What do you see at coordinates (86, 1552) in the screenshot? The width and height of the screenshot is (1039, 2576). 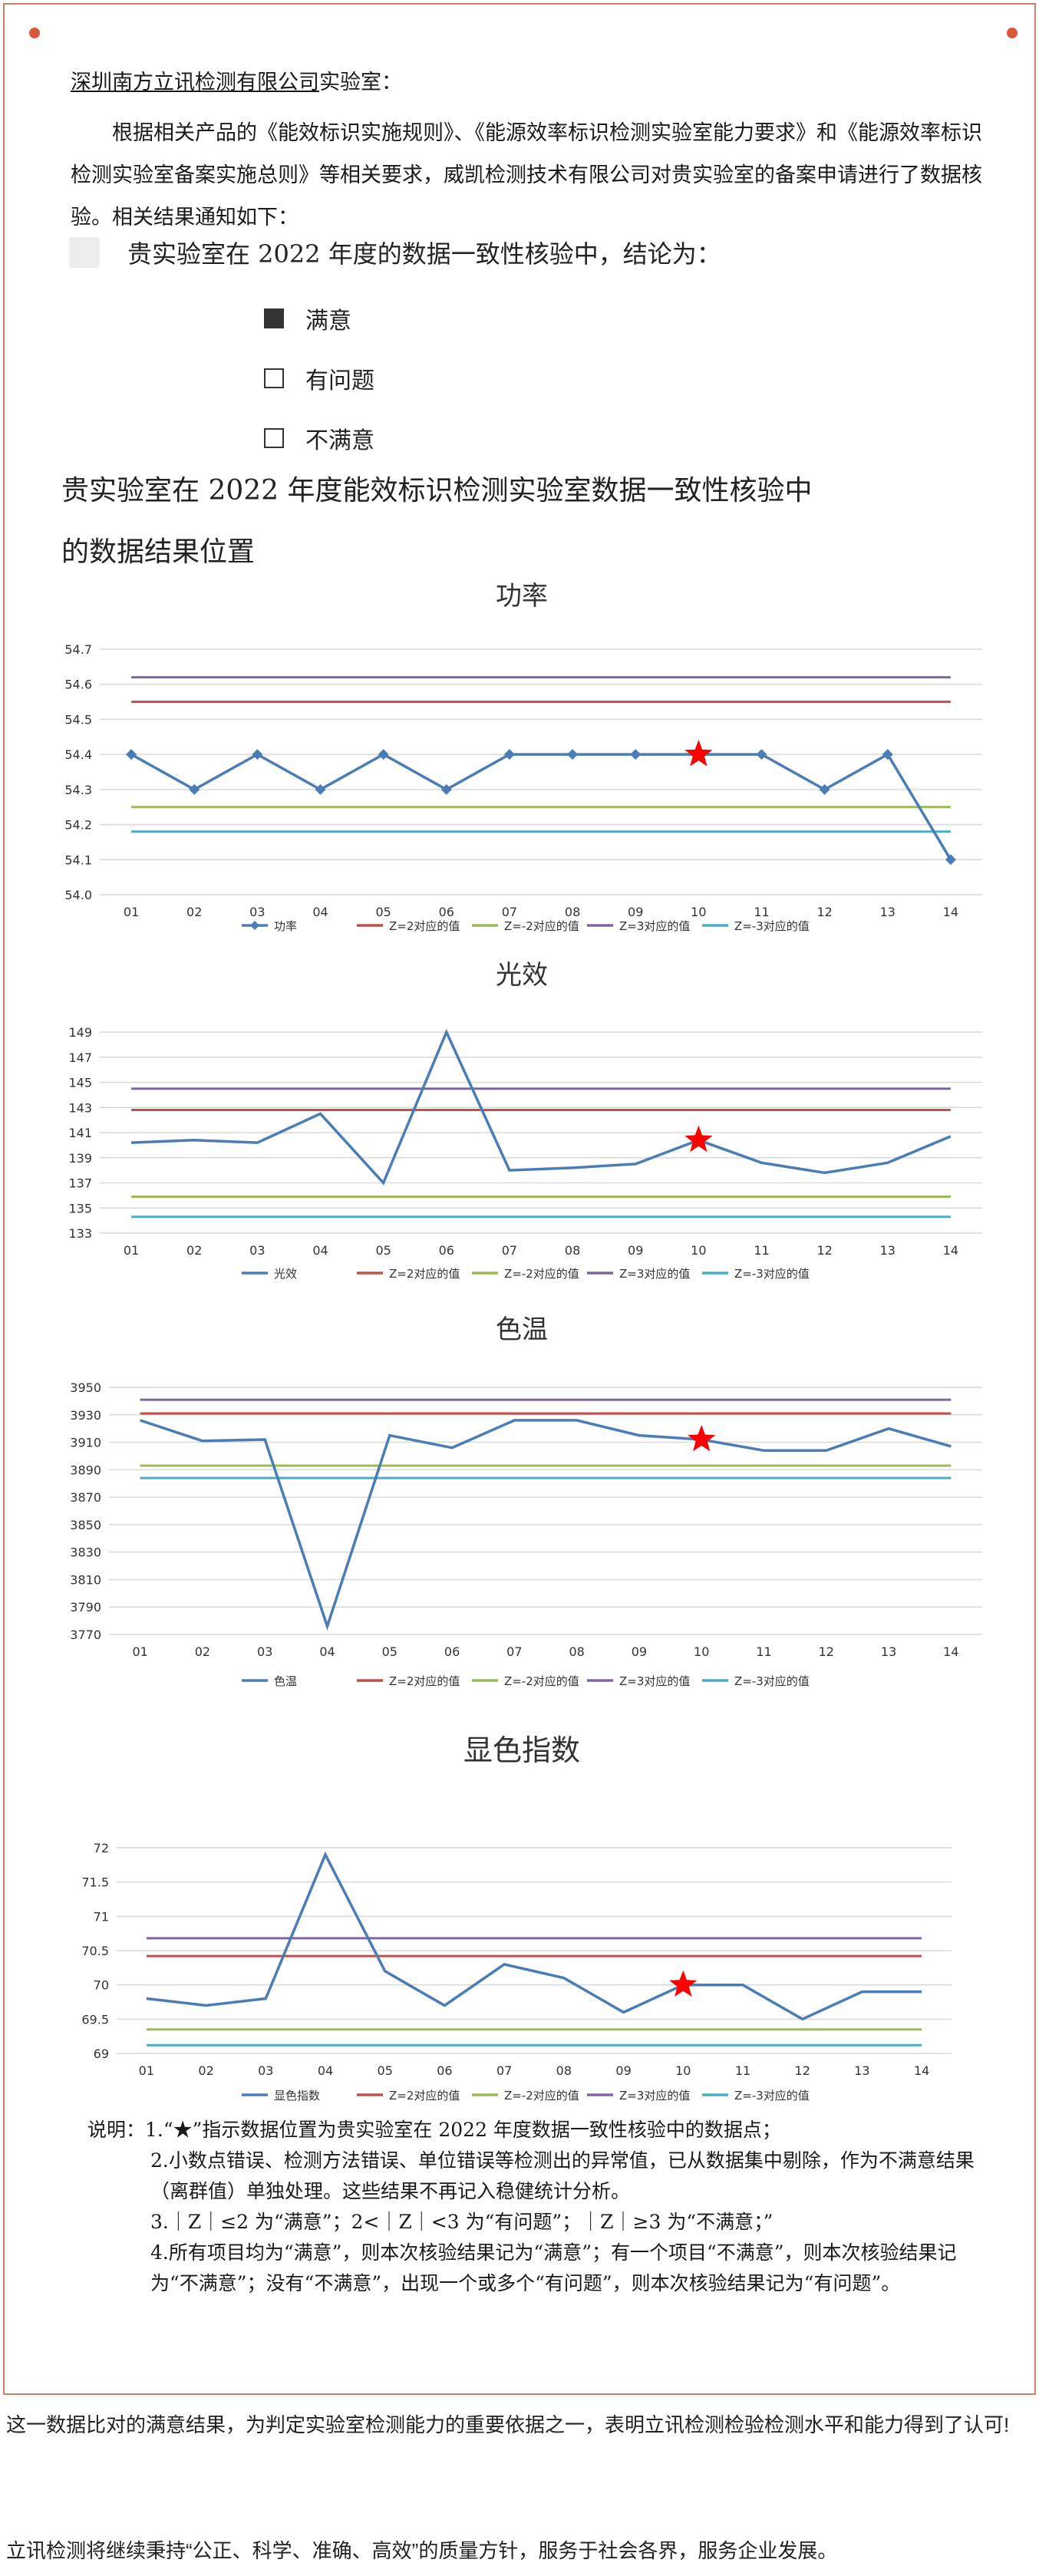 I see `y-tick-label: 3830` at bounding box center [86, 1552].